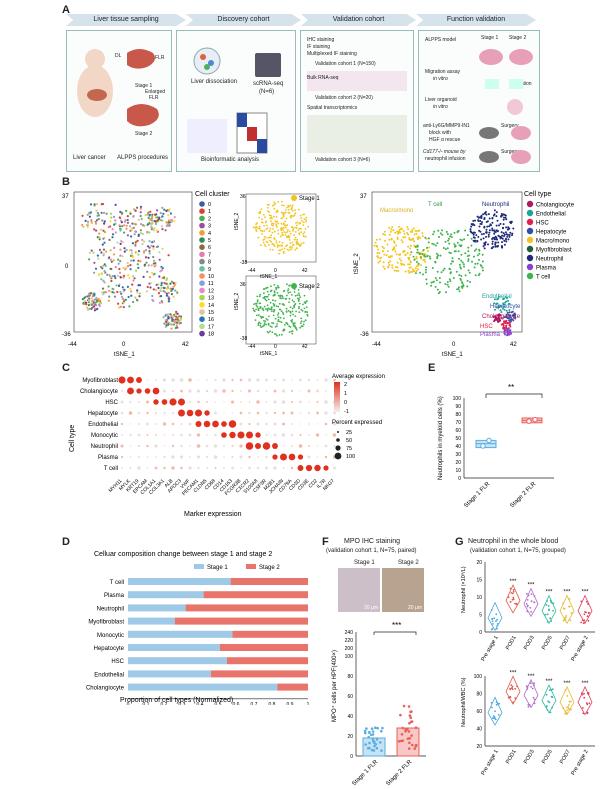 This screenshot has height=789, width=603. What do you see at coordinates (334, 686) in the screenshot?
I see `f-ylabel: MPO⁺ cells per HPF(400×)` at bounding box center [334, 686].